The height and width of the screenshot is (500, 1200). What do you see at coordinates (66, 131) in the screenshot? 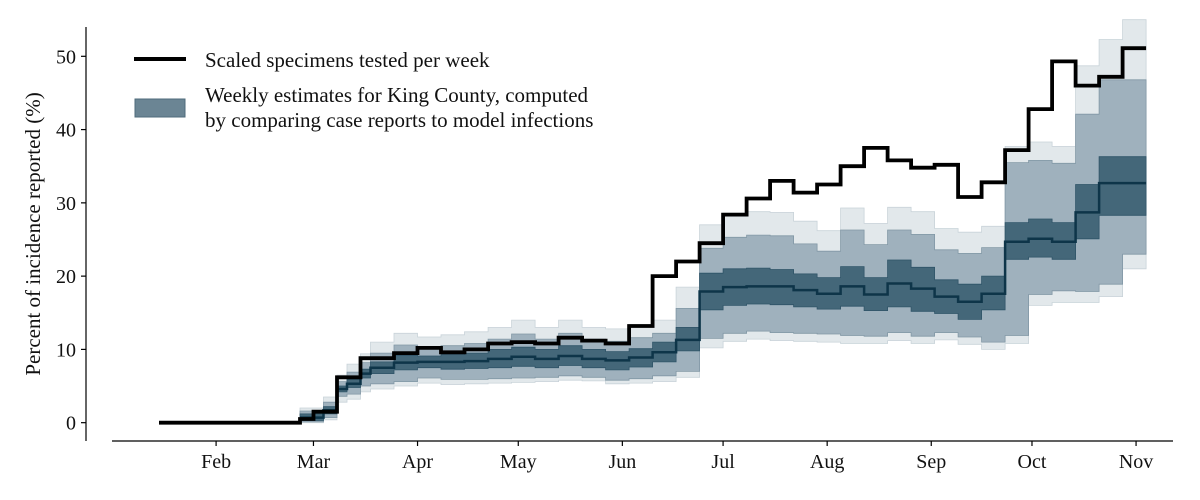
I see `y-tick-label: 40` at bounding box center [66, 131].